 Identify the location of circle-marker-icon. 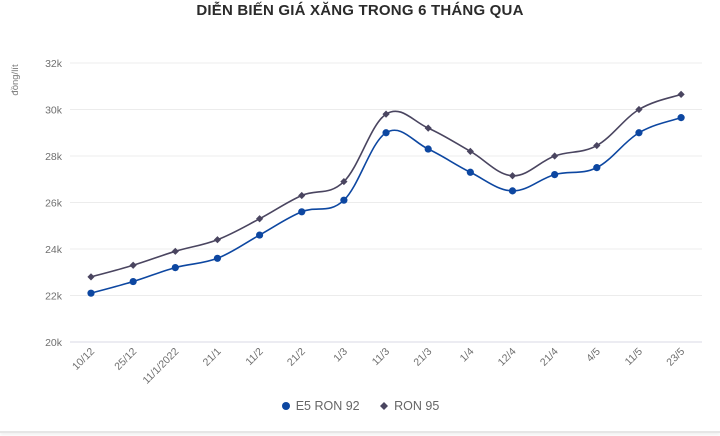
(285, 406).